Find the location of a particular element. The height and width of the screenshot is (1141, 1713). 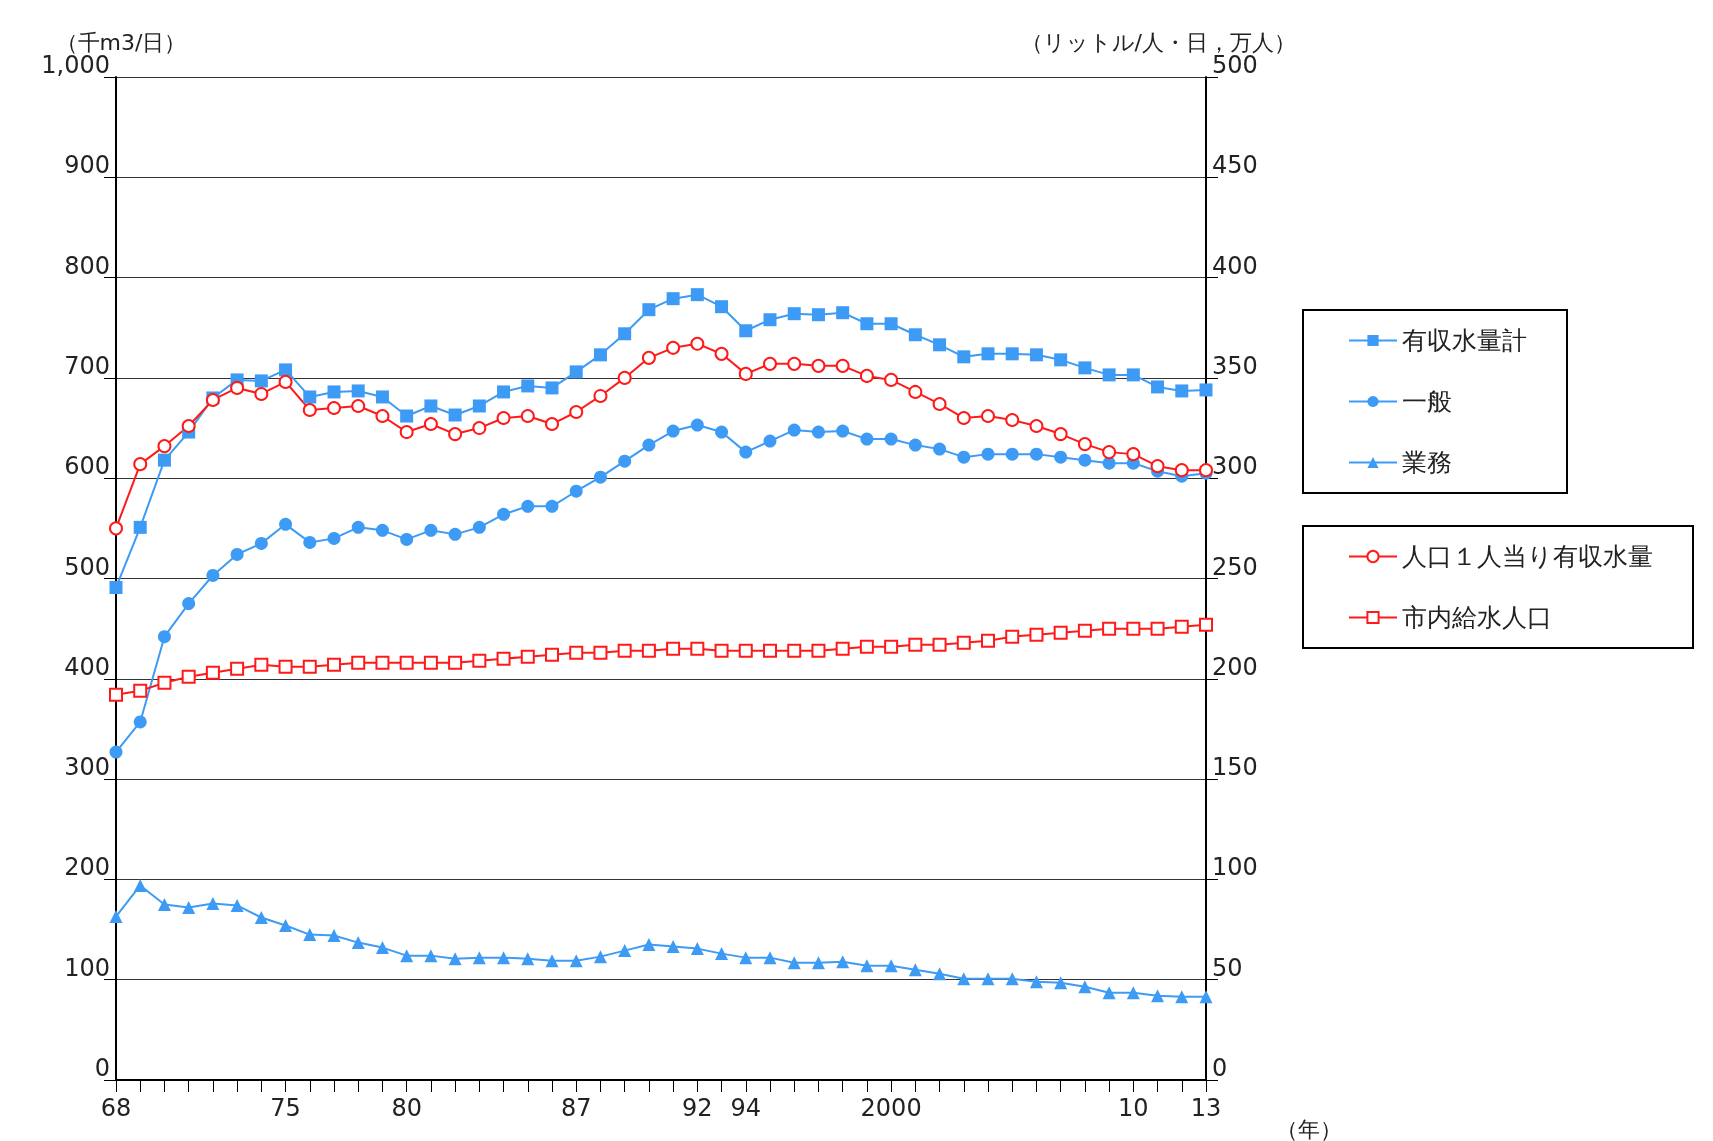

x-tick-label: 75 is located at coordinates (285, 1108).